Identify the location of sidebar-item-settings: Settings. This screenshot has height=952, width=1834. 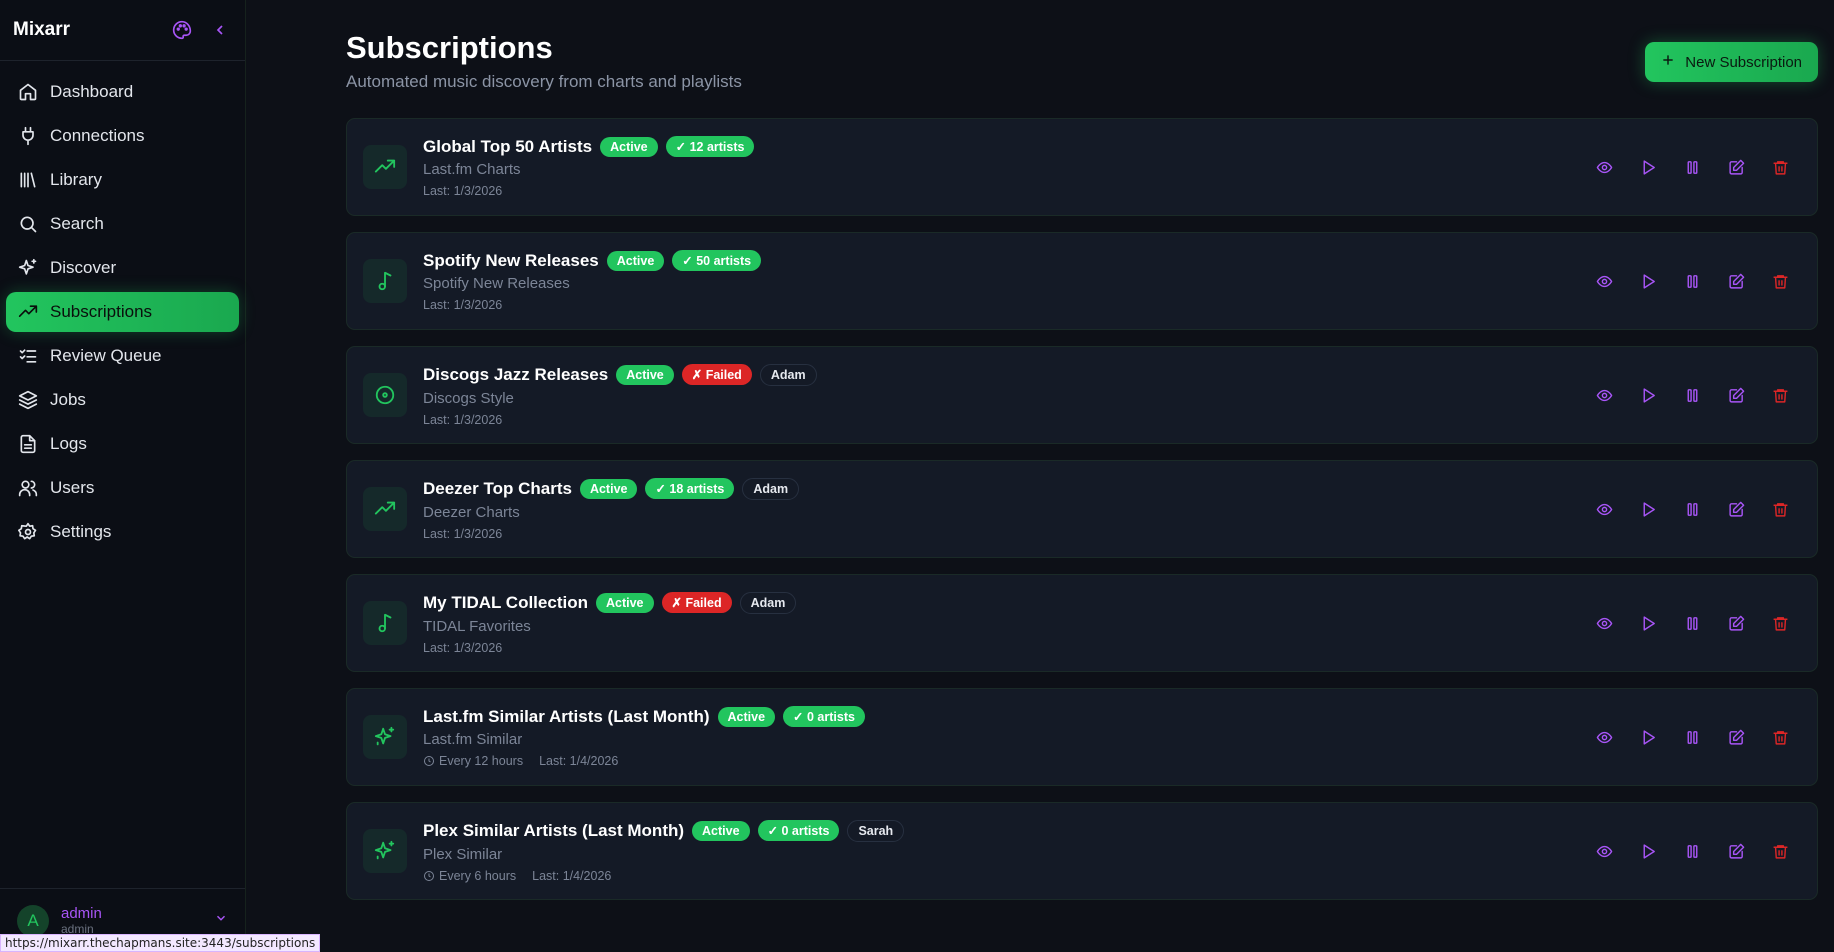
(122, 532).